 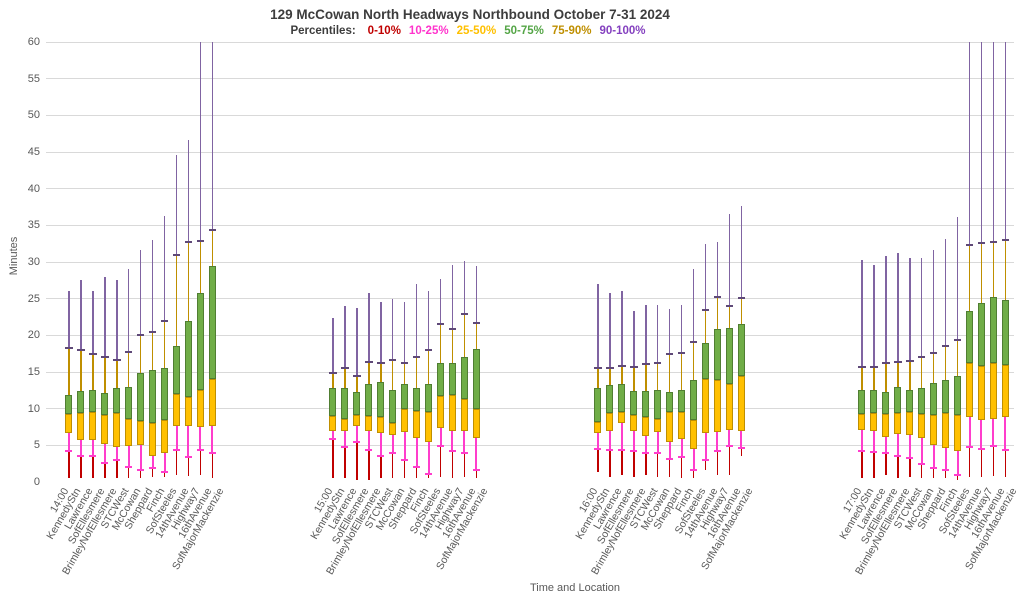 What do you see at coordinates (33, 335) in the screenshot?
I see `y-axis-tick-label: 20` at bounding box center [33, 335].